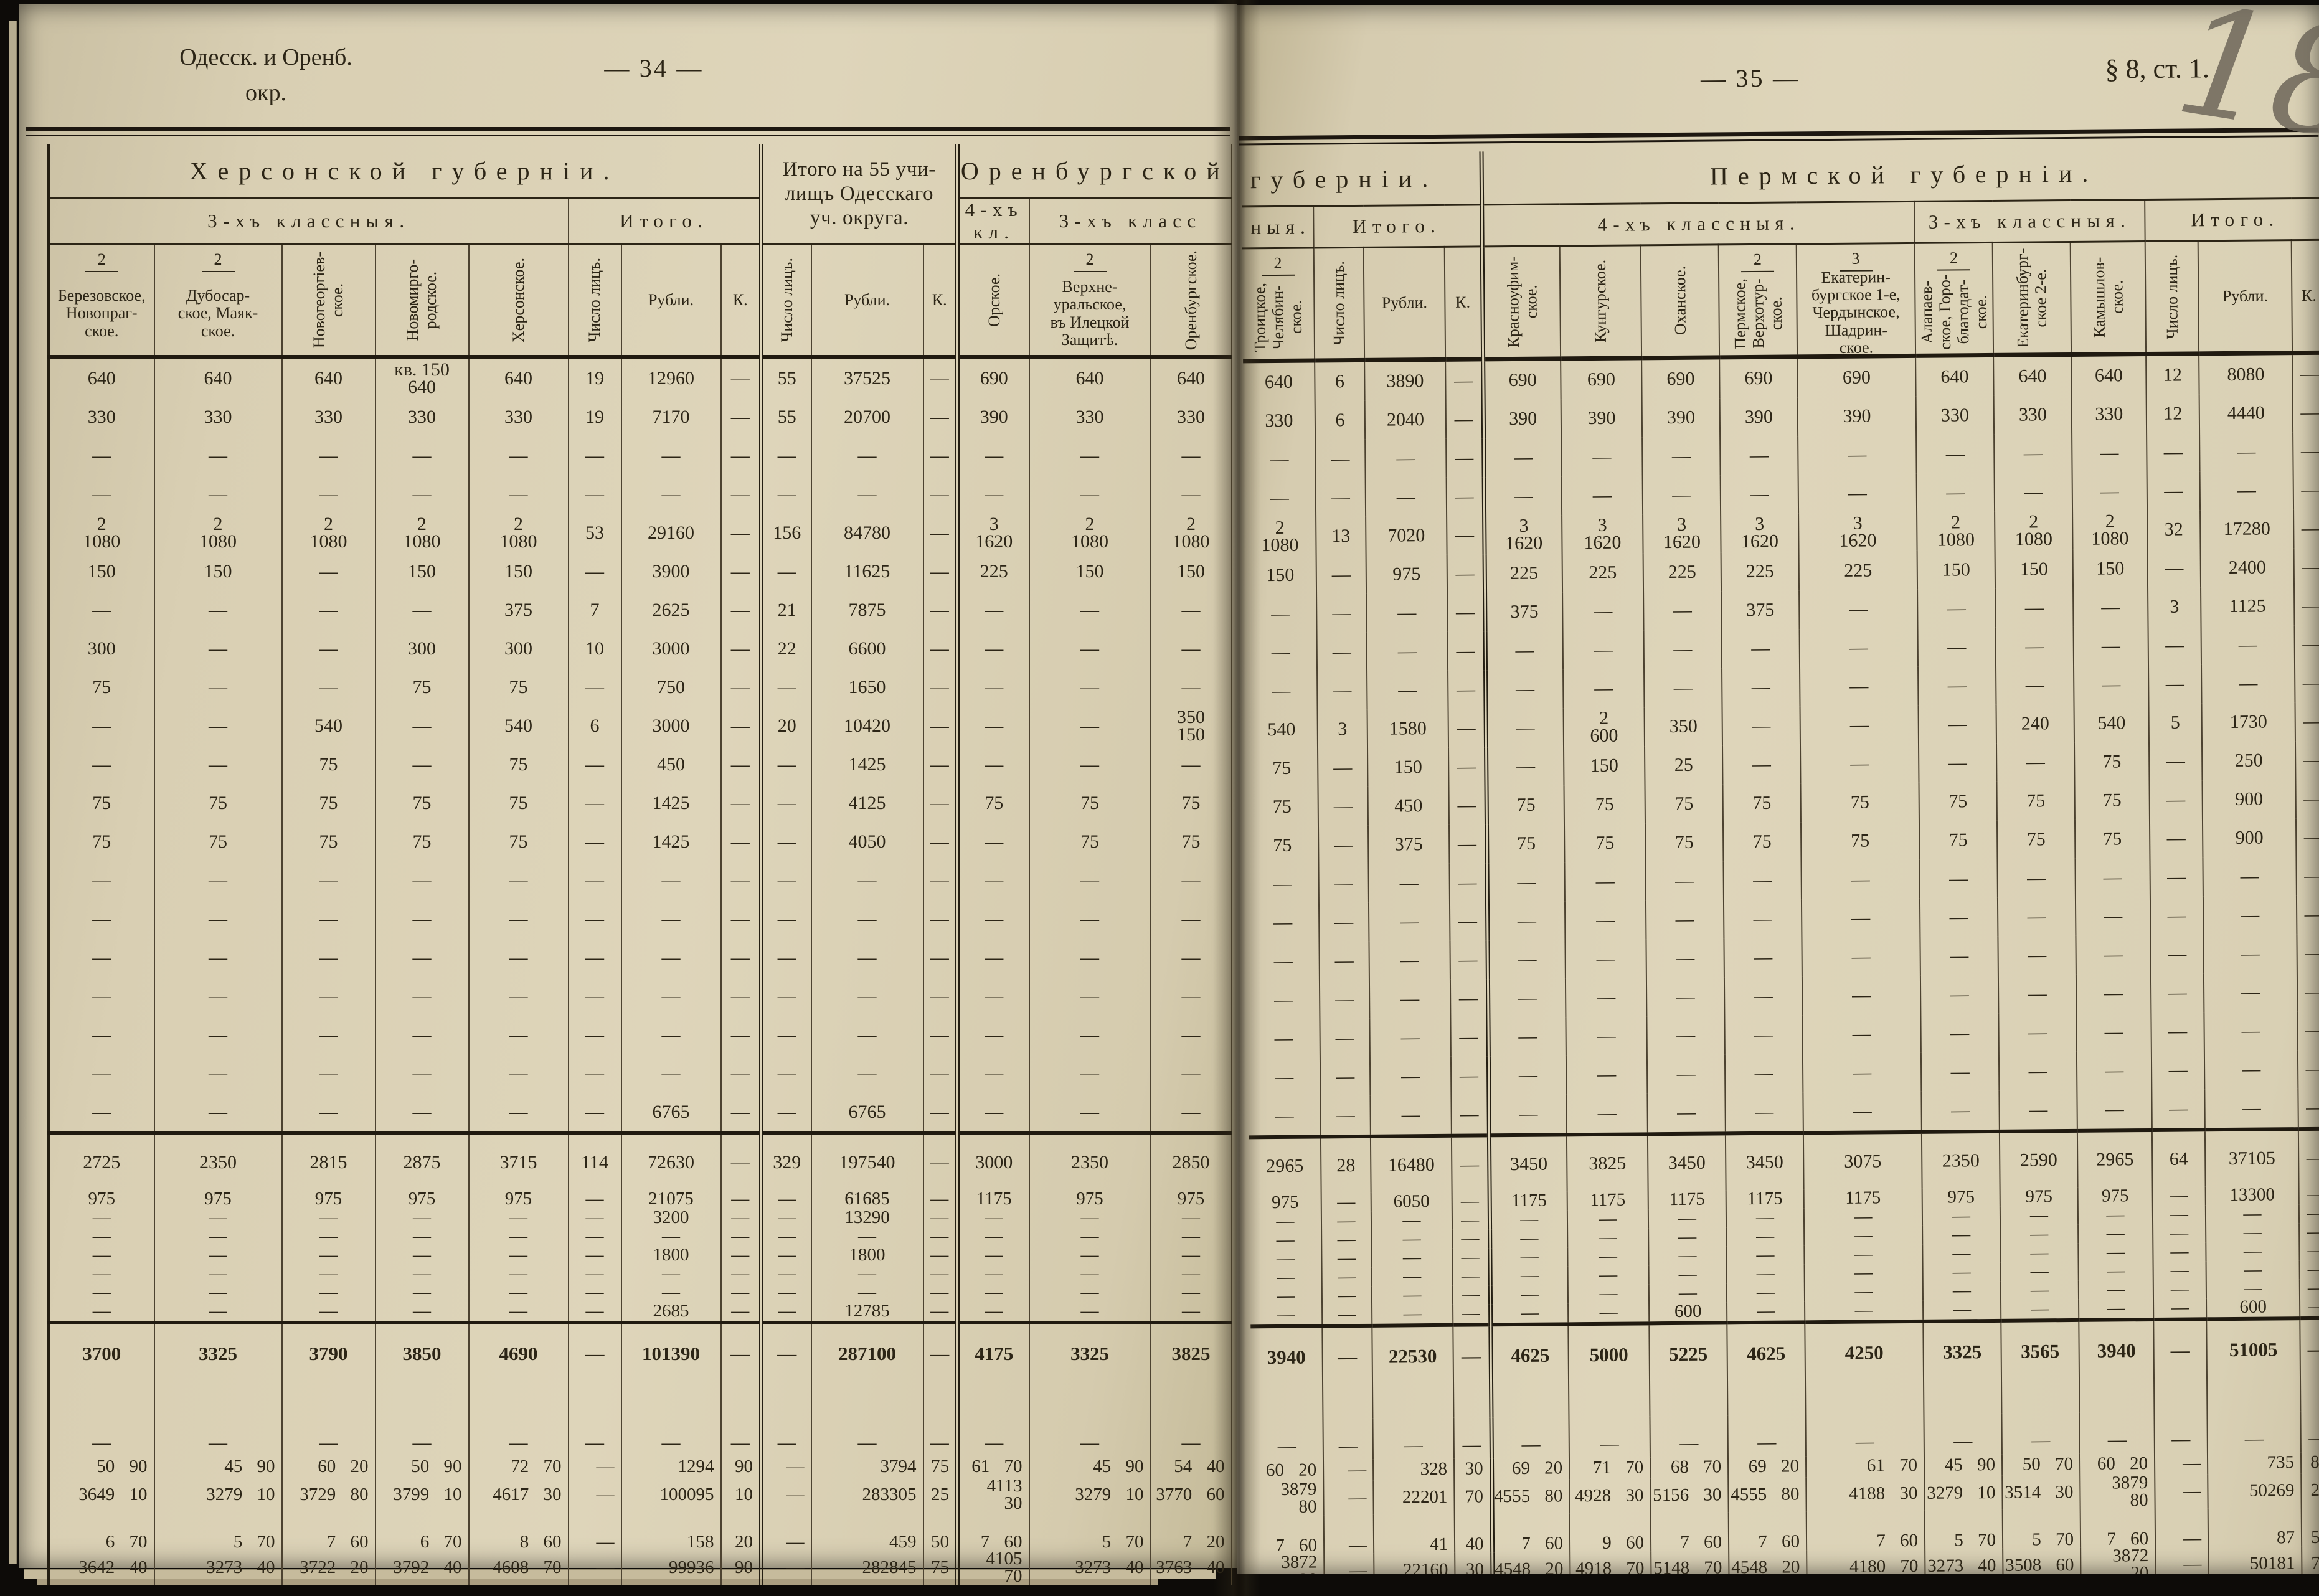 The width and height of the screenshot is (2319, 1596). I want to click on table-cell: 3 1620, so click(1602, 534).